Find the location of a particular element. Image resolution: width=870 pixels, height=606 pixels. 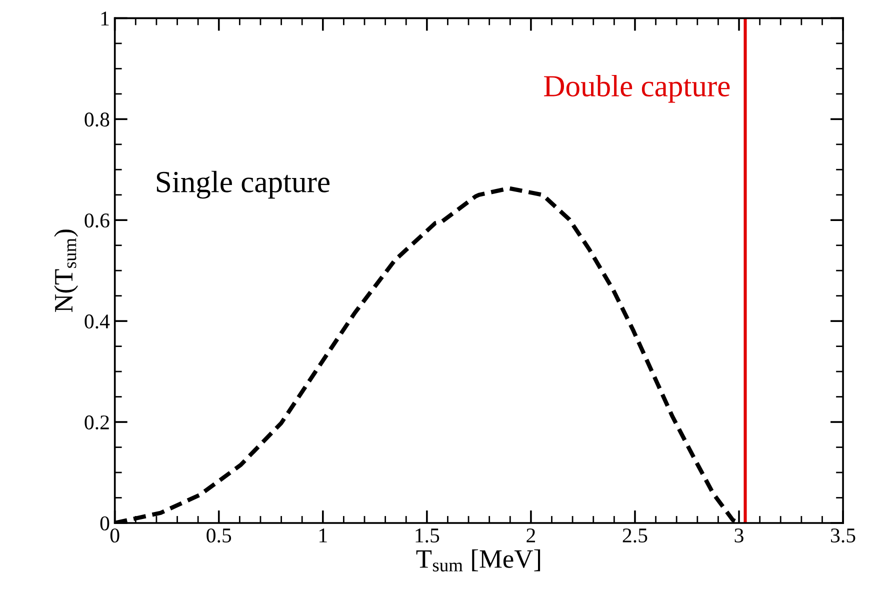

y-tick-label: 0.4 is located at coordinates (97, 321).